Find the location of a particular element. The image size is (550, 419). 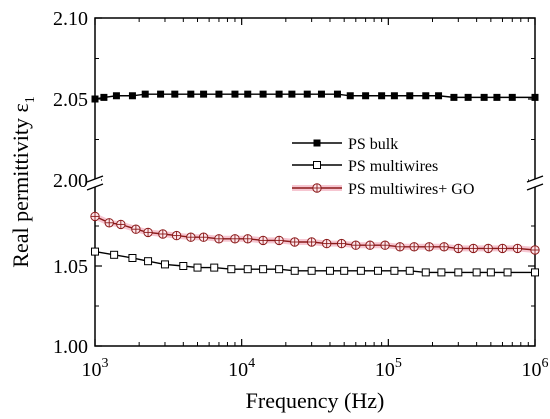

y-axis-title-main: Real permittivity ε is located at coordinates (20, 185).